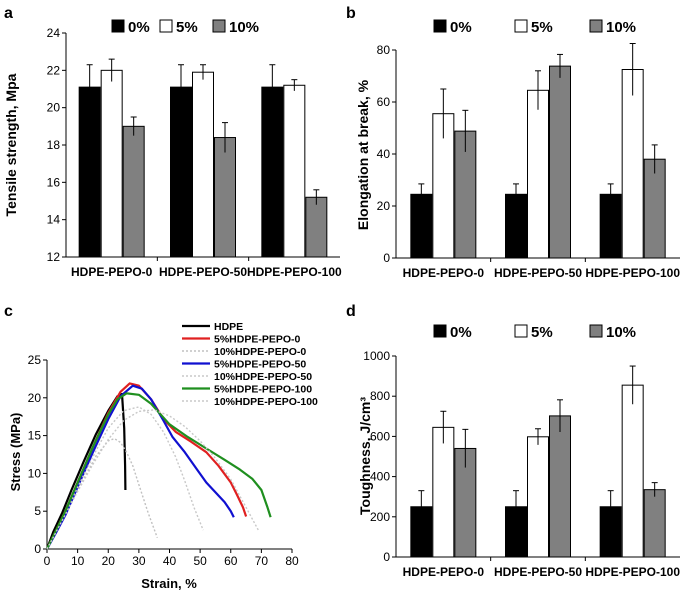 Image resolution: width=685 pixels, height=594 pixels. I want to click on y-tick-label: 15, so click(35, 436).